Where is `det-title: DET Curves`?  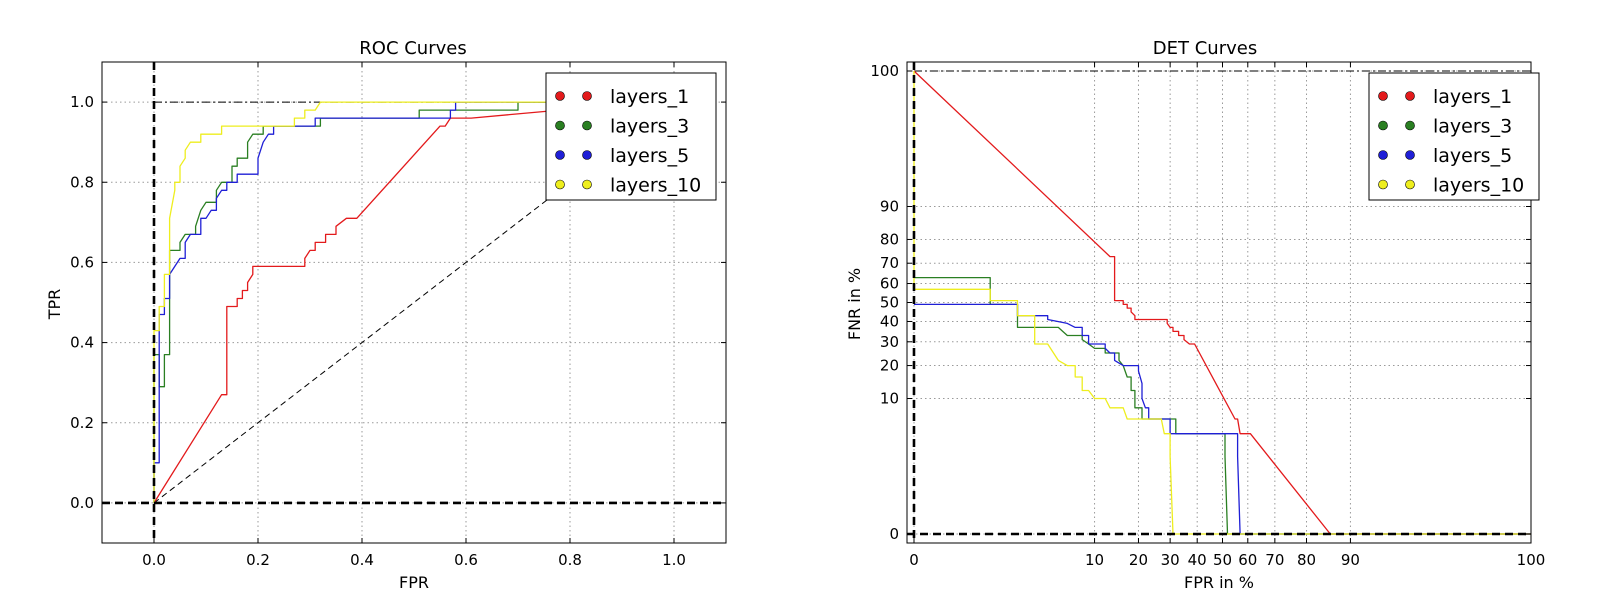 det-title: DET Curves is located at coordinates (1205, 48).